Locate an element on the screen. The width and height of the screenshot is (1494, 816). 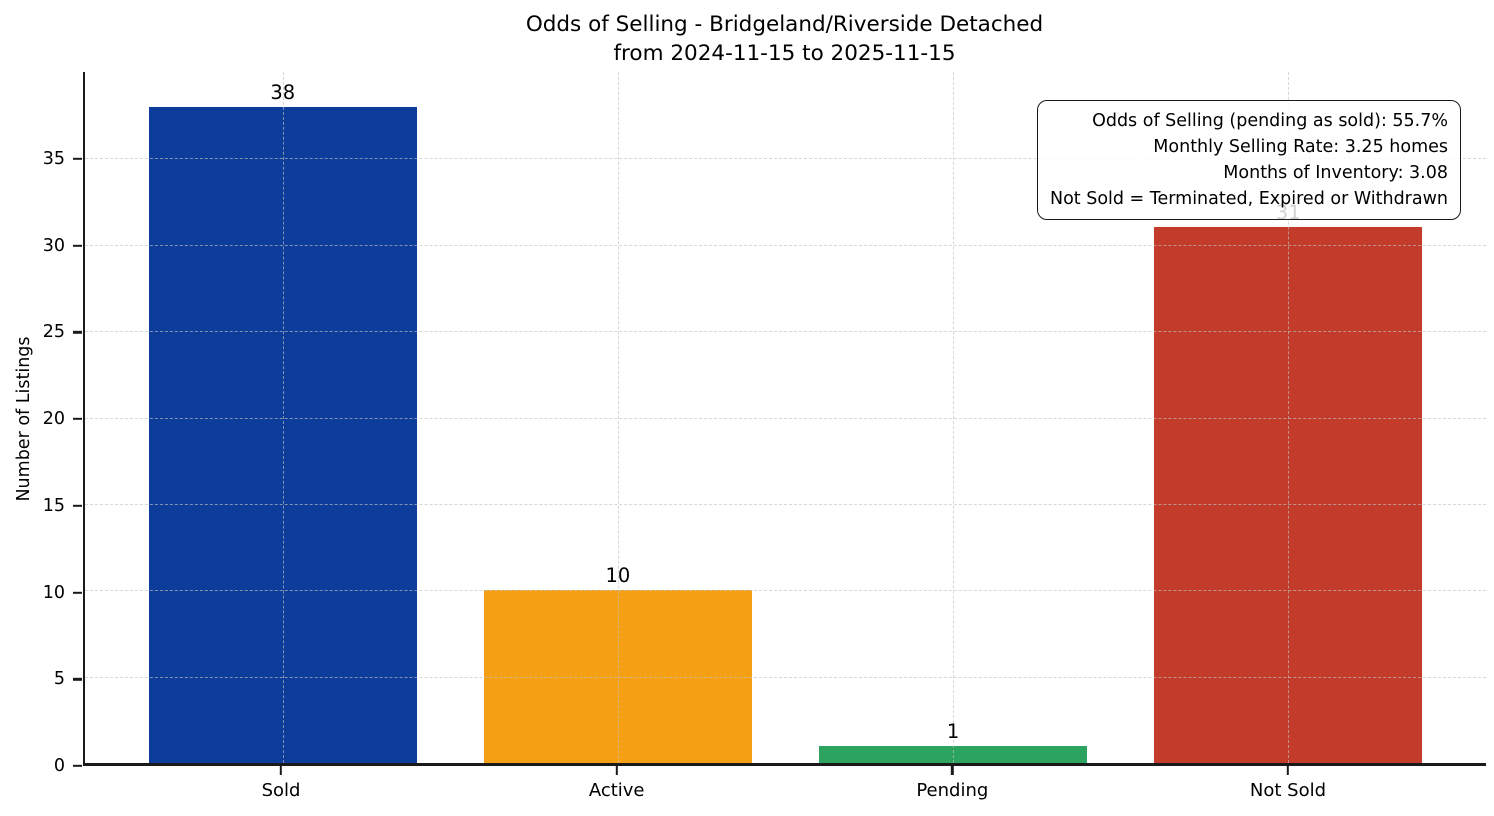
y-tick-label: 10 is located at coordinates (53, 592).